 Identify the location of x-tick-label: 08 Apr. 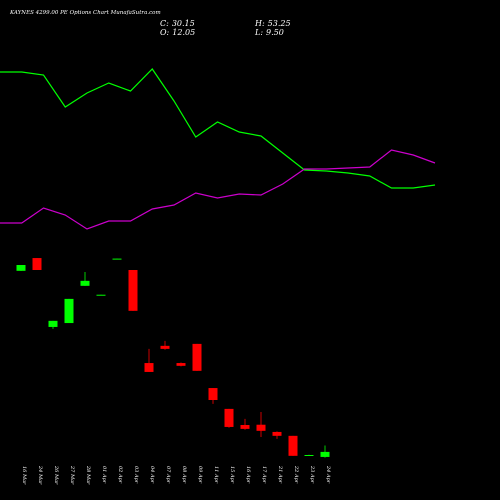
(184, 475).